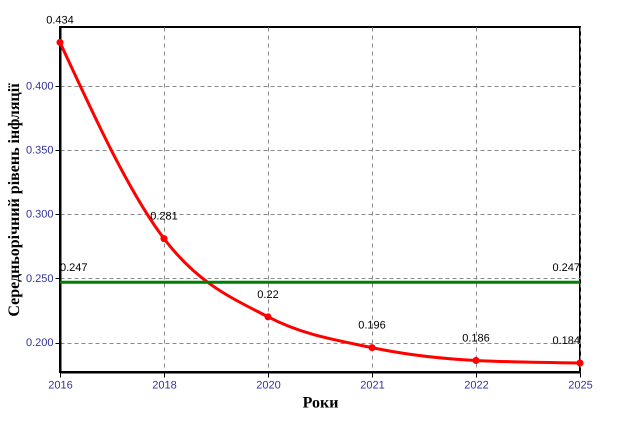 Image resolution: width=641 pixels, height=421 pixels. Describe the element at coordinates (40, 278) in the screenshot. I see `y-tick-label: 0.250` at that location.